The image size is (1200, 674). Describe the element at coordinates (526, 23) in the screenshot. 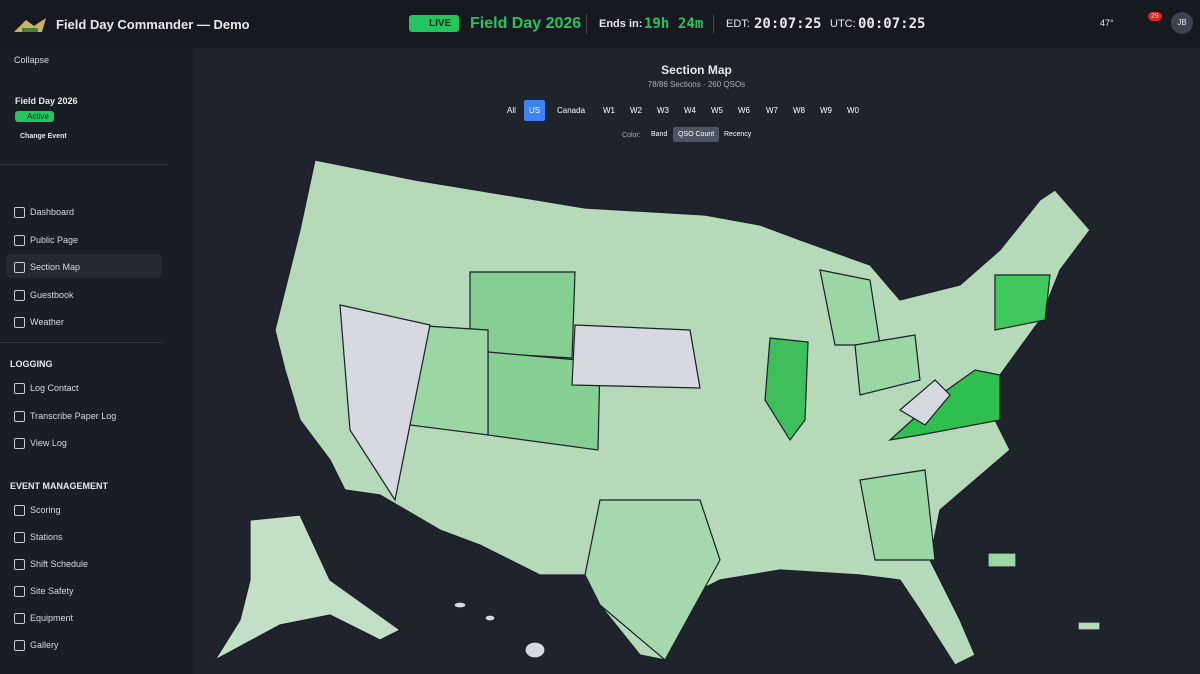

I see `event-title: Field Day 2026` at that location.